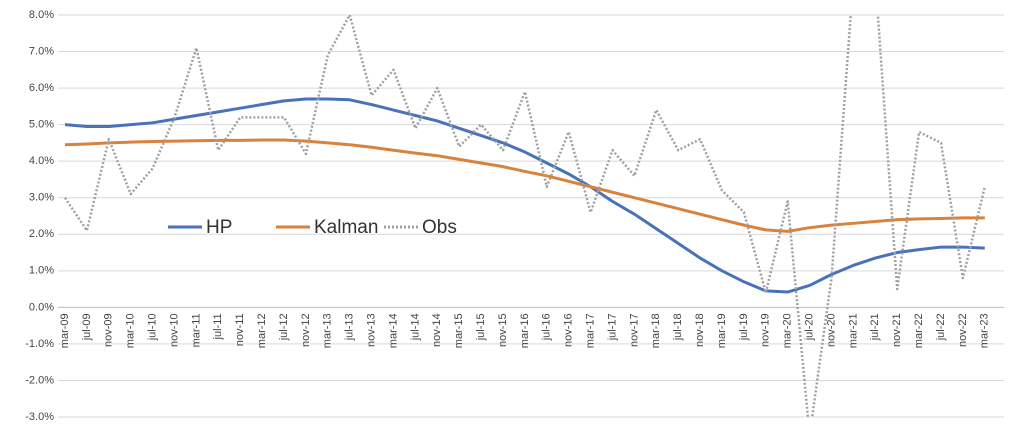 The height and width of the screenshot is (426, 1024). What do you see at coordinates (372, 330) in the screenshot?
I see `x-tick-label: nov-13` at bounding box center [372, 330].